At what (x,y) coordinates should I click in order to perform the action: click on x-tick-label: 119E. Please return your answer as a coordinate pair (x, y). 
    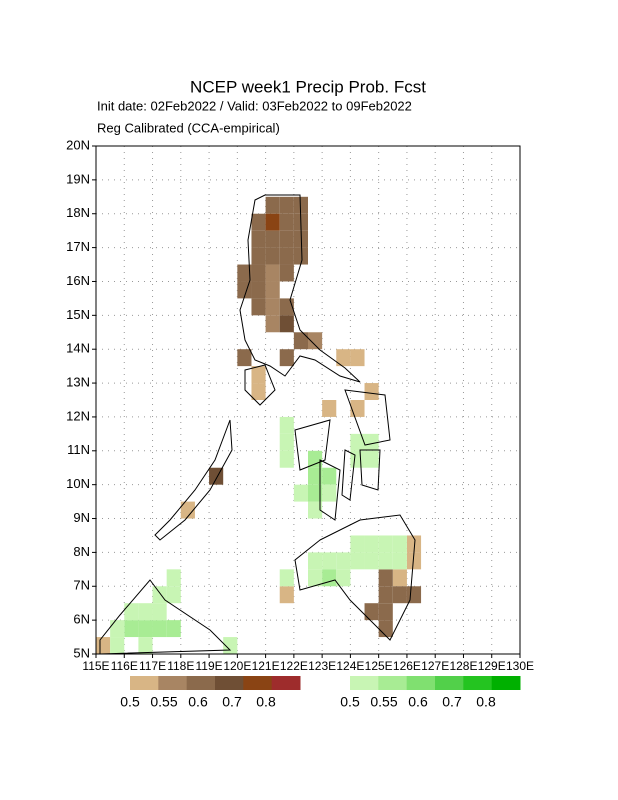
    Looking at the image, I should click on (208, 666).